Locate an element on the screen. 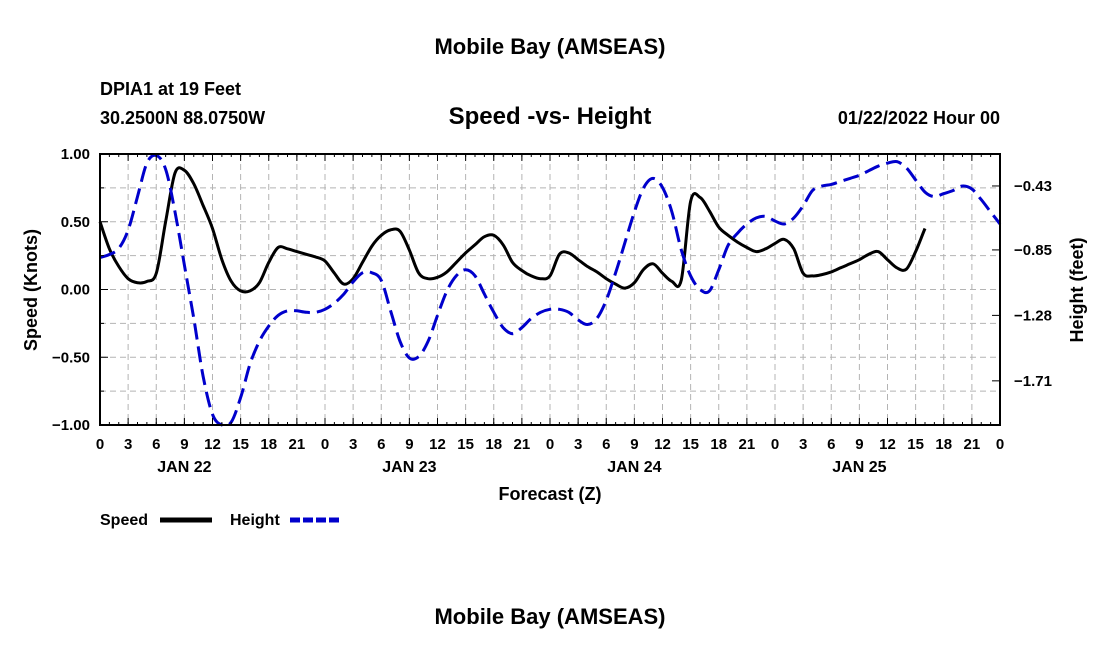 Image resolution: width=1100 pixels, height=650 pixels. y-tick-label-left: −1.00 is located at coordinates (71, 425).